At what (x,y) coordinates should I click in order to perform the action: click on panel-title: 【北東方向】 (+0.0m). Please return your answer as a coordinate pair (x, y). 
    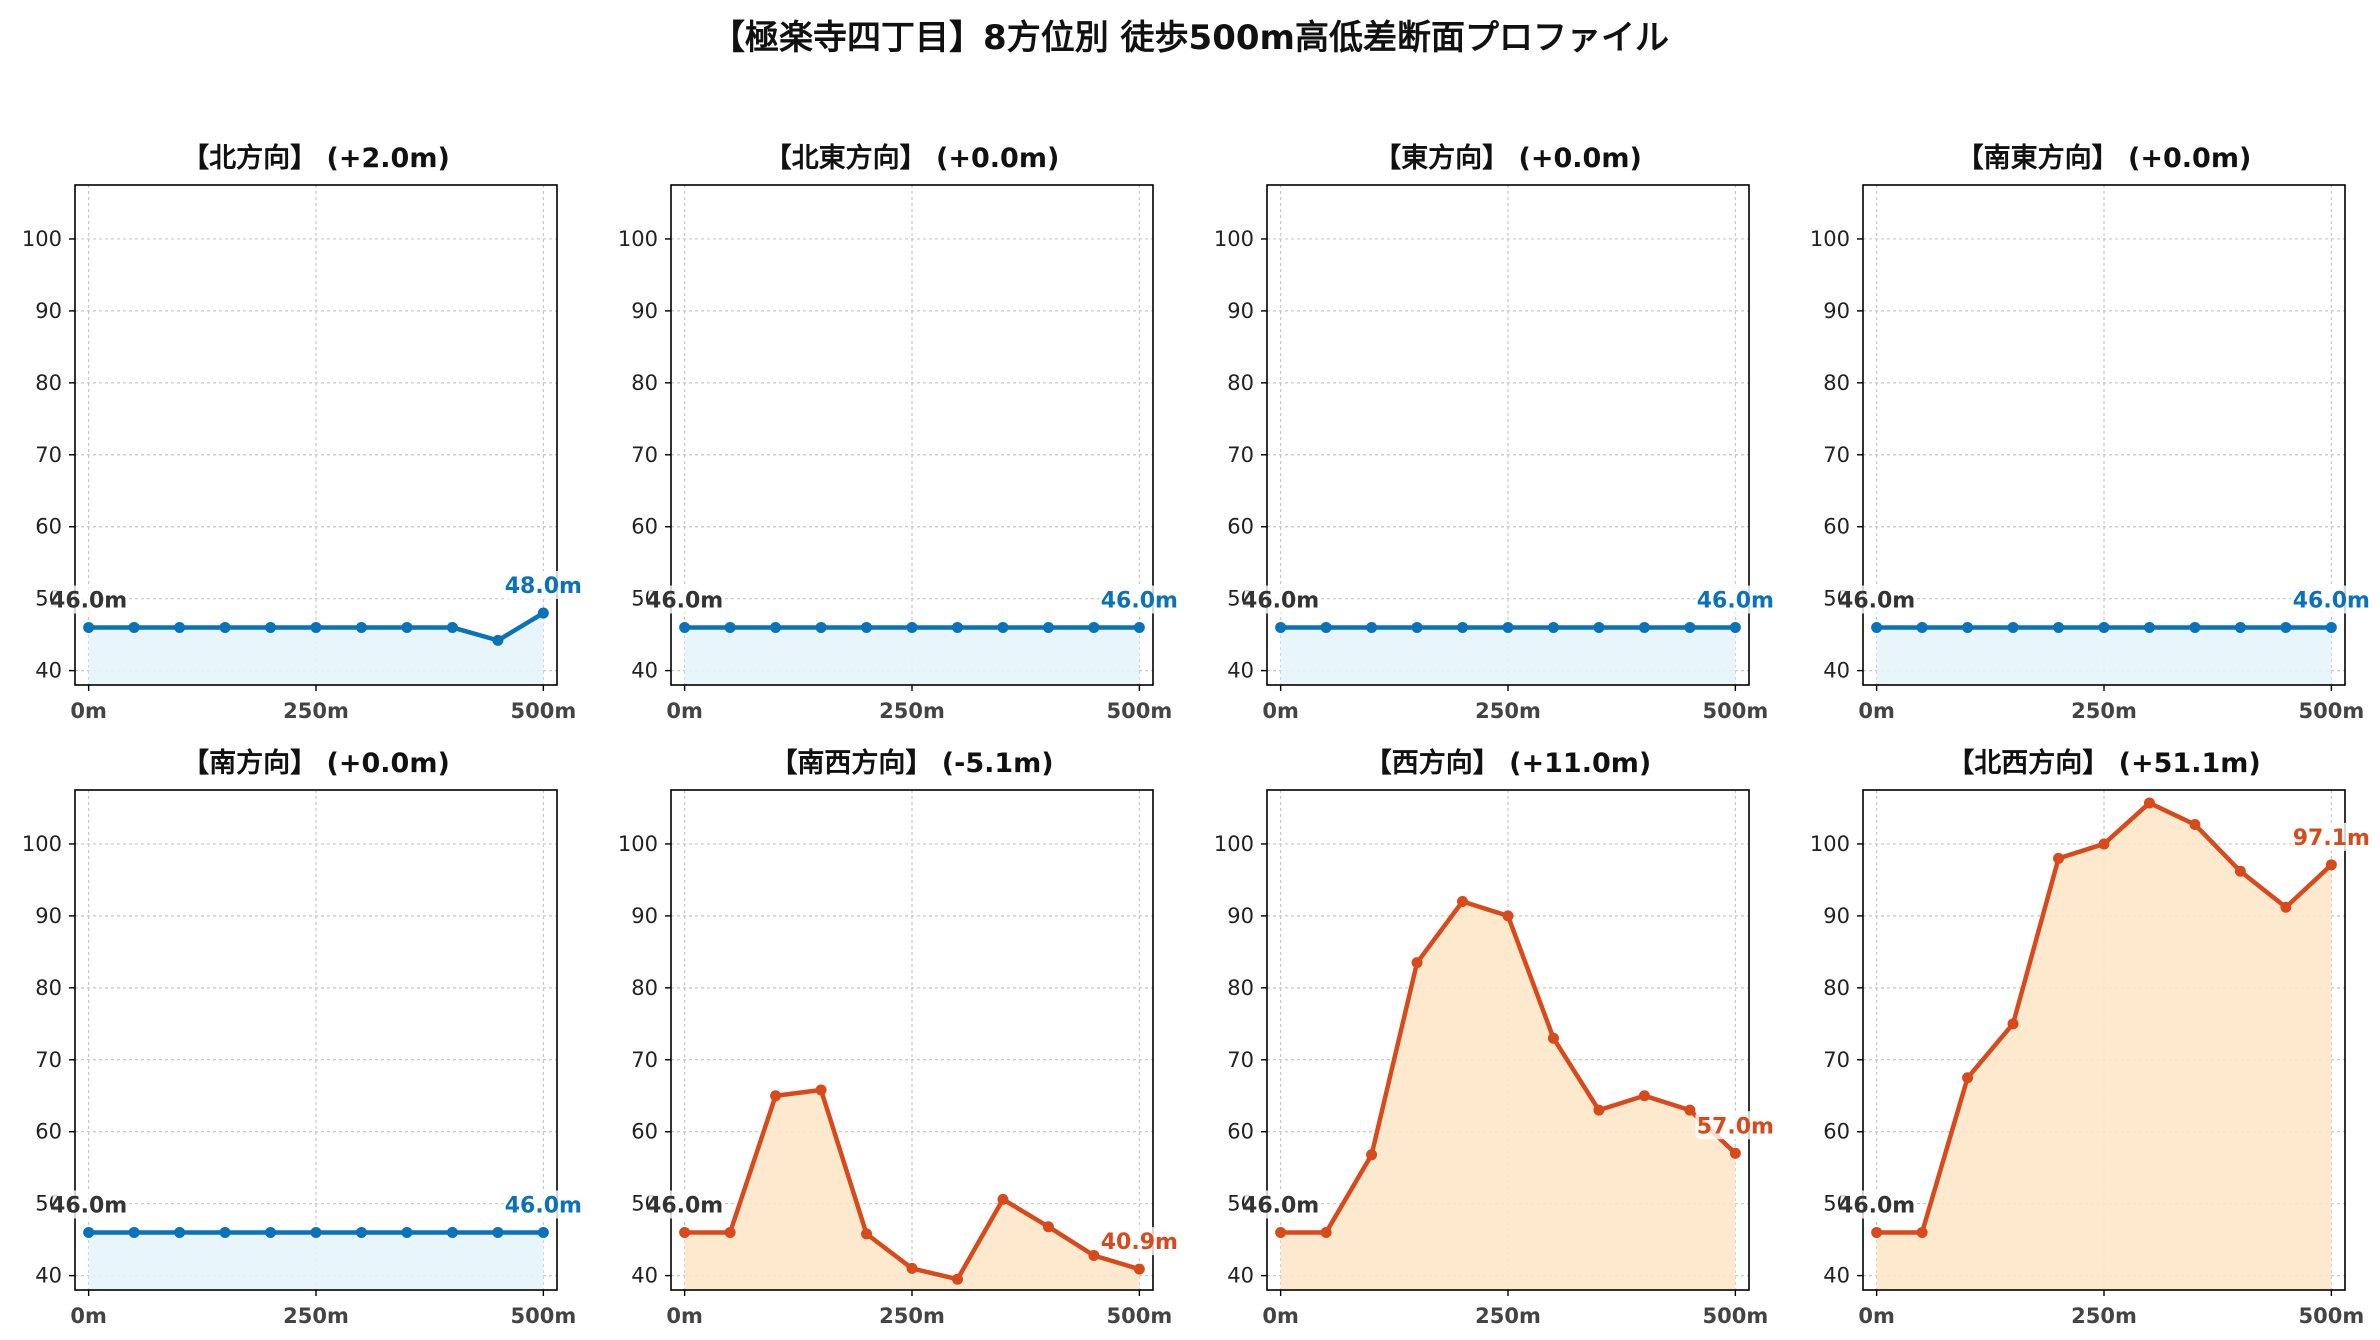
    Looking at the image, I should click on (912, 158).